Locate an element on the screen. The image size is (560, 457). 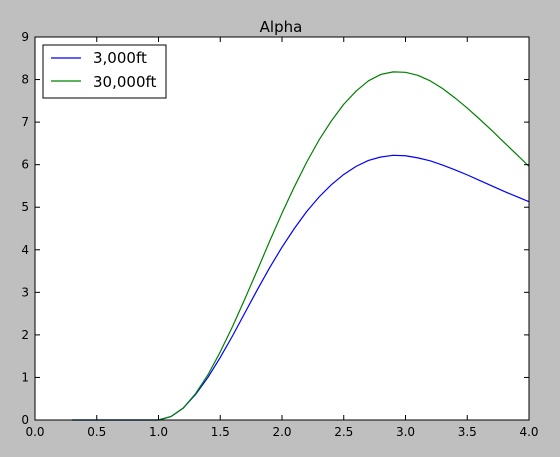
x-tick-label: 0.5 is located at coordinates (96, 432).